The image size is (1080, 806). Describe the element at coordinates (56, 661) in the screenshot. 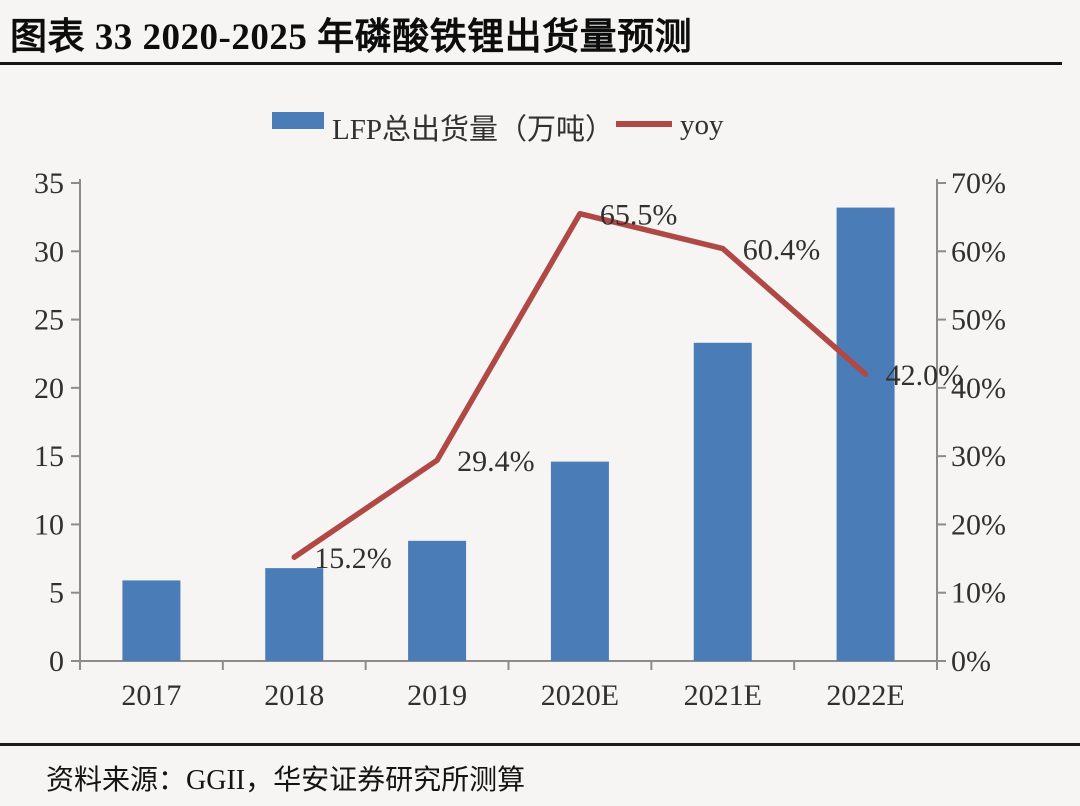

I see `left-axis-tick-label: 0` at that location.